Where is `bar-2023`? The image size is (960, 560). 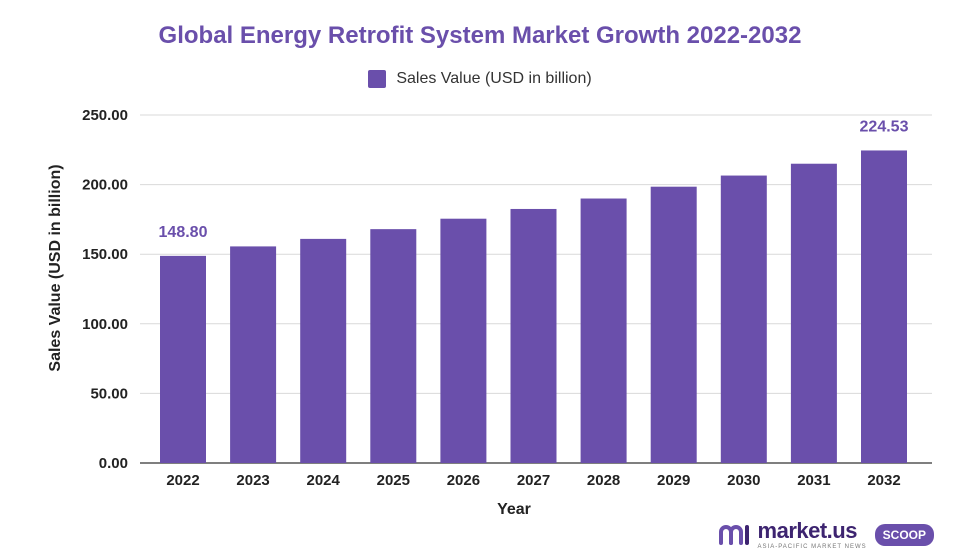 bar-2023 is located at coordinates (253, 354).